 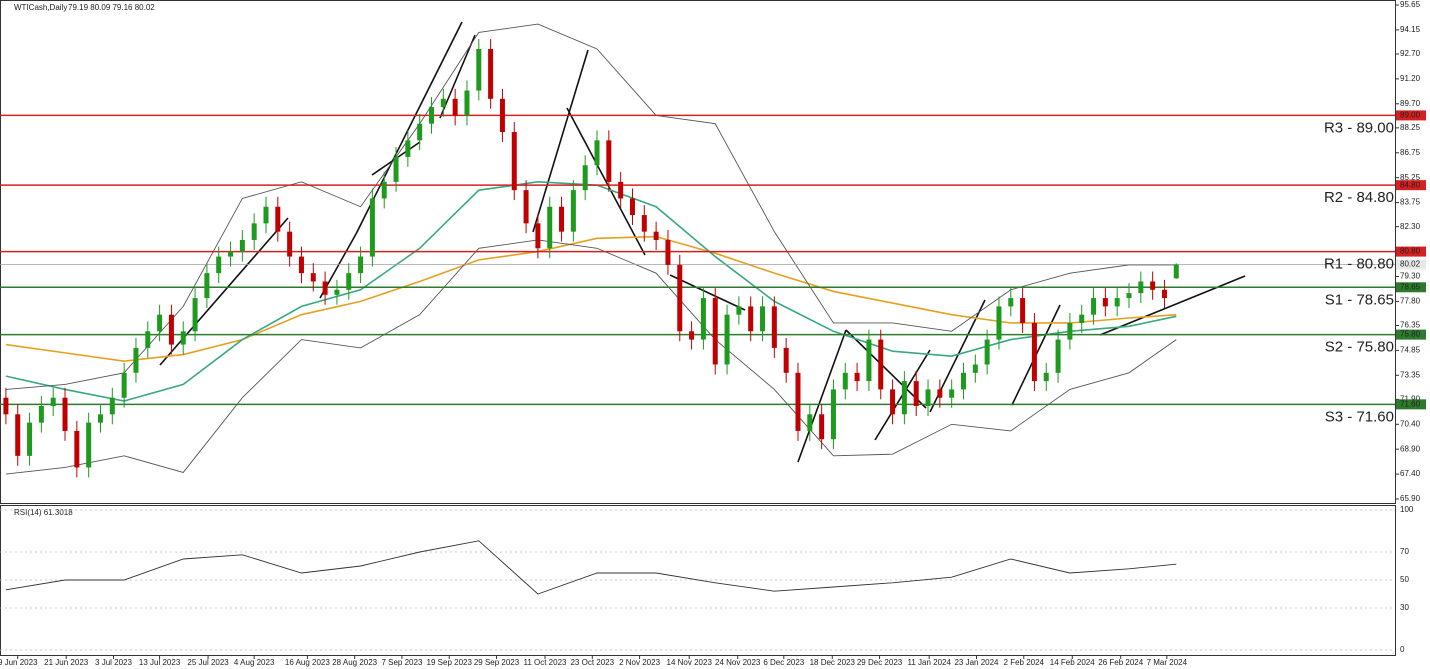 What do you see at coordinates (591, 567) in the screenshot?
I see `rsi-line` at bounding box center [591, 567].